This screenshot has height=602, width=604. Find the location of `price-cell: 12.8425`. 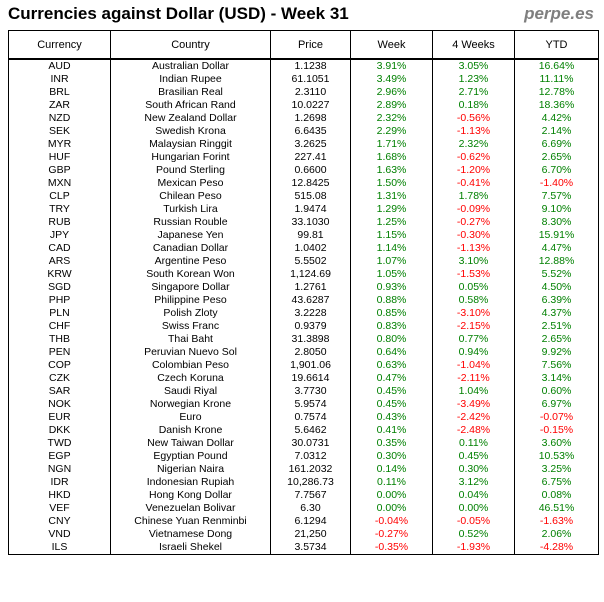

price-cell: 12.8425 is located at coordinates (310, 183).